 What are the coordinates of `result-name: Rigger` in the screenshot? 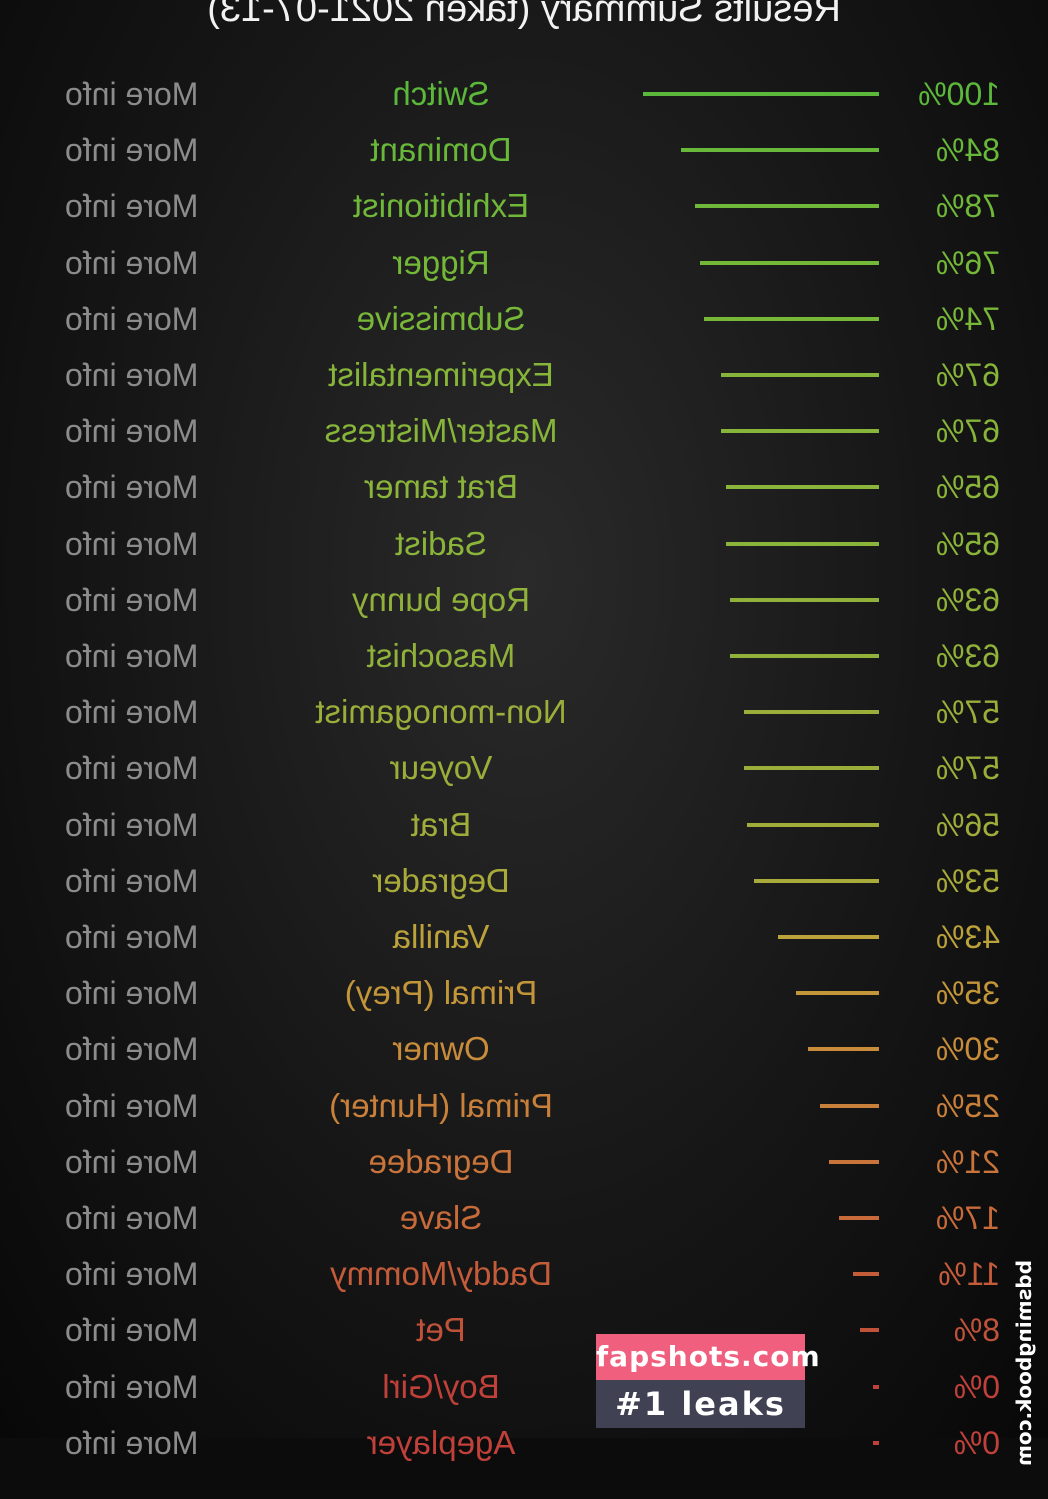 It's located at (441, 262).